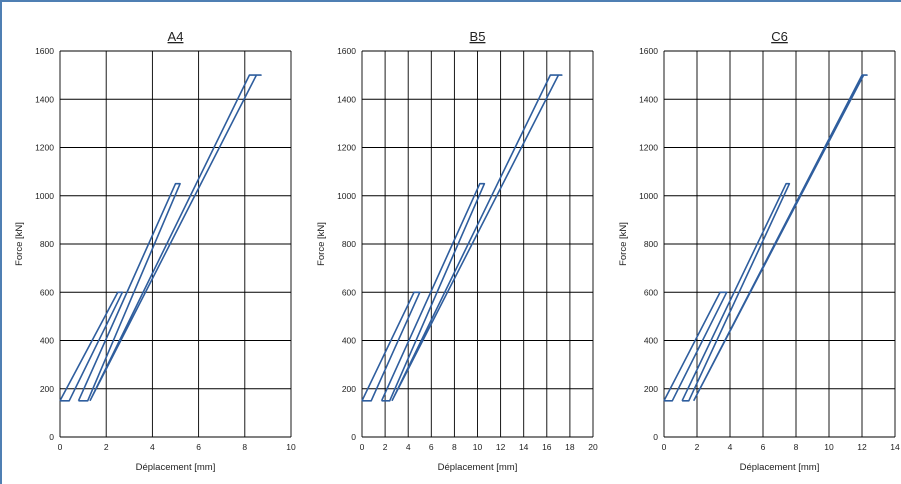 This screenshot has height=484, width=901. I want to click on chart-title: C6, so click(779, 36).